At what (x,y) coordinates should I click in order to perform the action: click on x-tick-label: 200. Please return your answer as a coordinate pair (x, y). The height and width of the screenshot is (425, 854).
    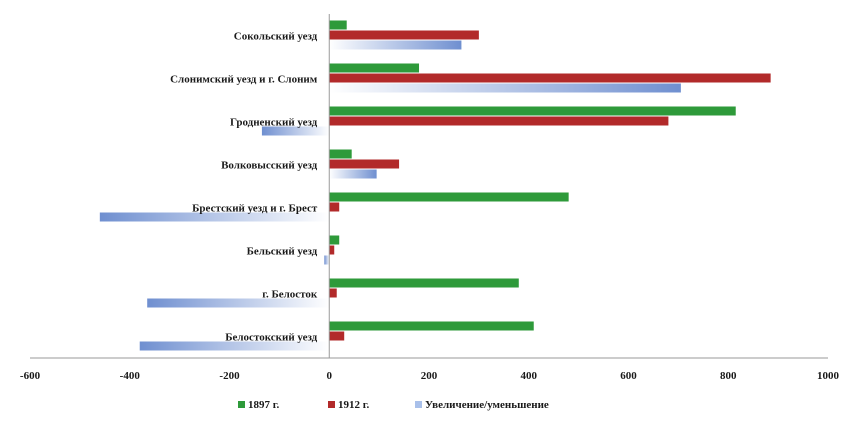
    Looking at the image, I should click on (429, 376).